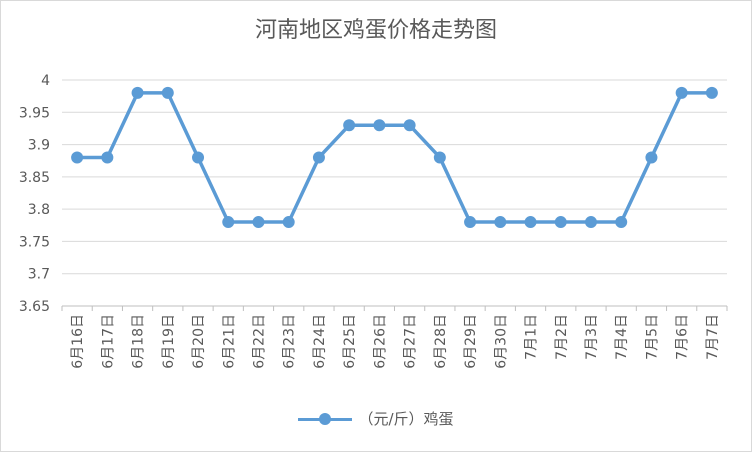  I want to click on x-tick-label: 6月27日, so click(411, 341).